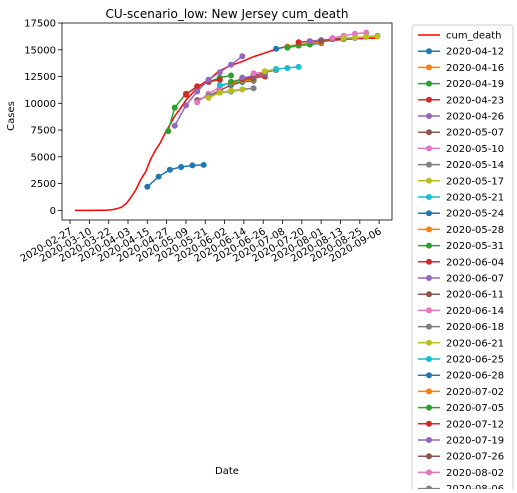 The width and height of the screenshot is (517, 493). I want to click on legend-label: 2020-06-28, so click(475, 376).